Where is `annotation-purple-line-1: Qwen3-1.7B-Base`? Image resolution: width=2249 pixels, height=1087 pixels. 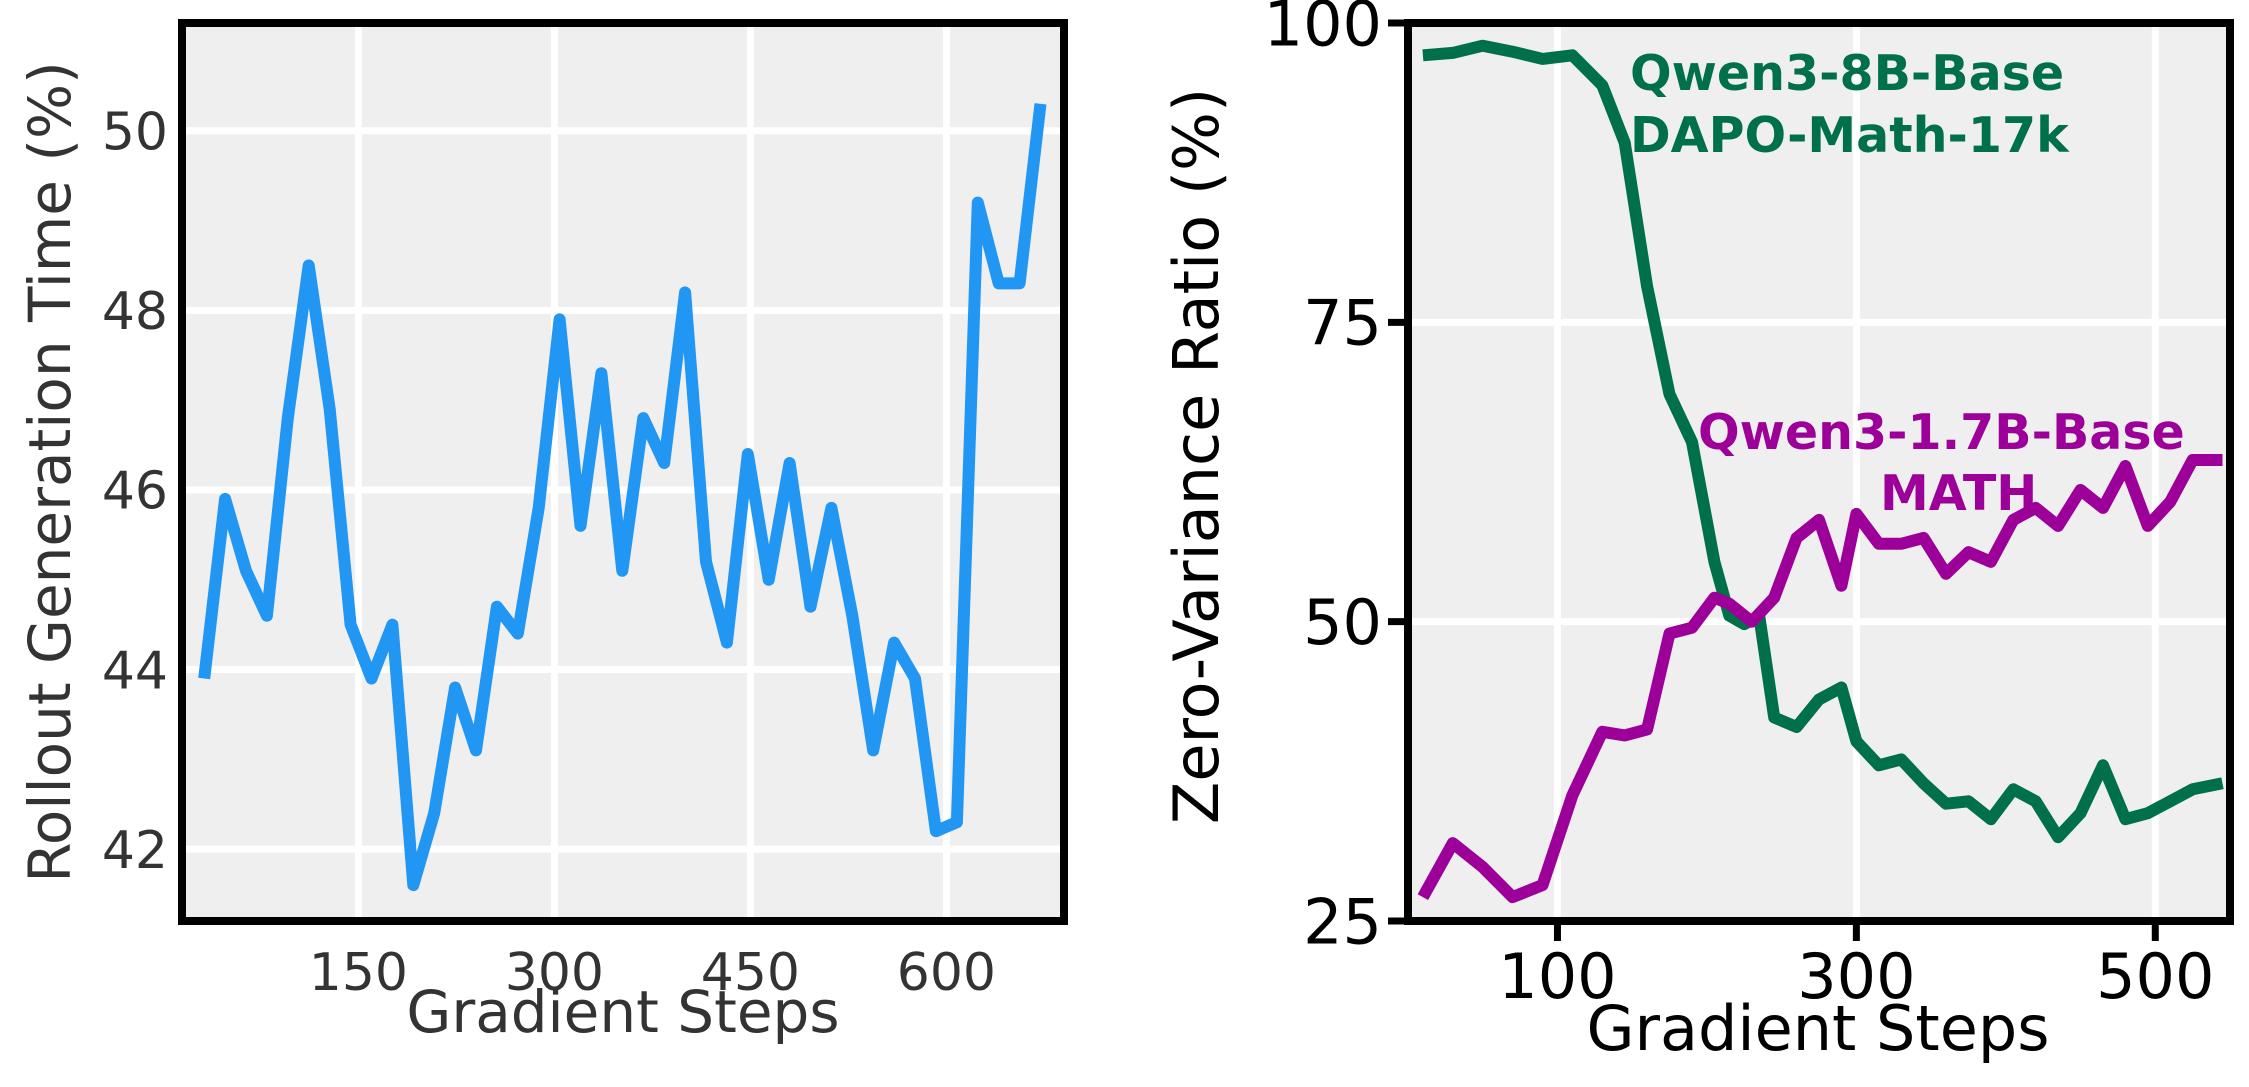 annotation-purple-line-1: Qwen3-1.7B-Base is located at coordinates (1941, 432).